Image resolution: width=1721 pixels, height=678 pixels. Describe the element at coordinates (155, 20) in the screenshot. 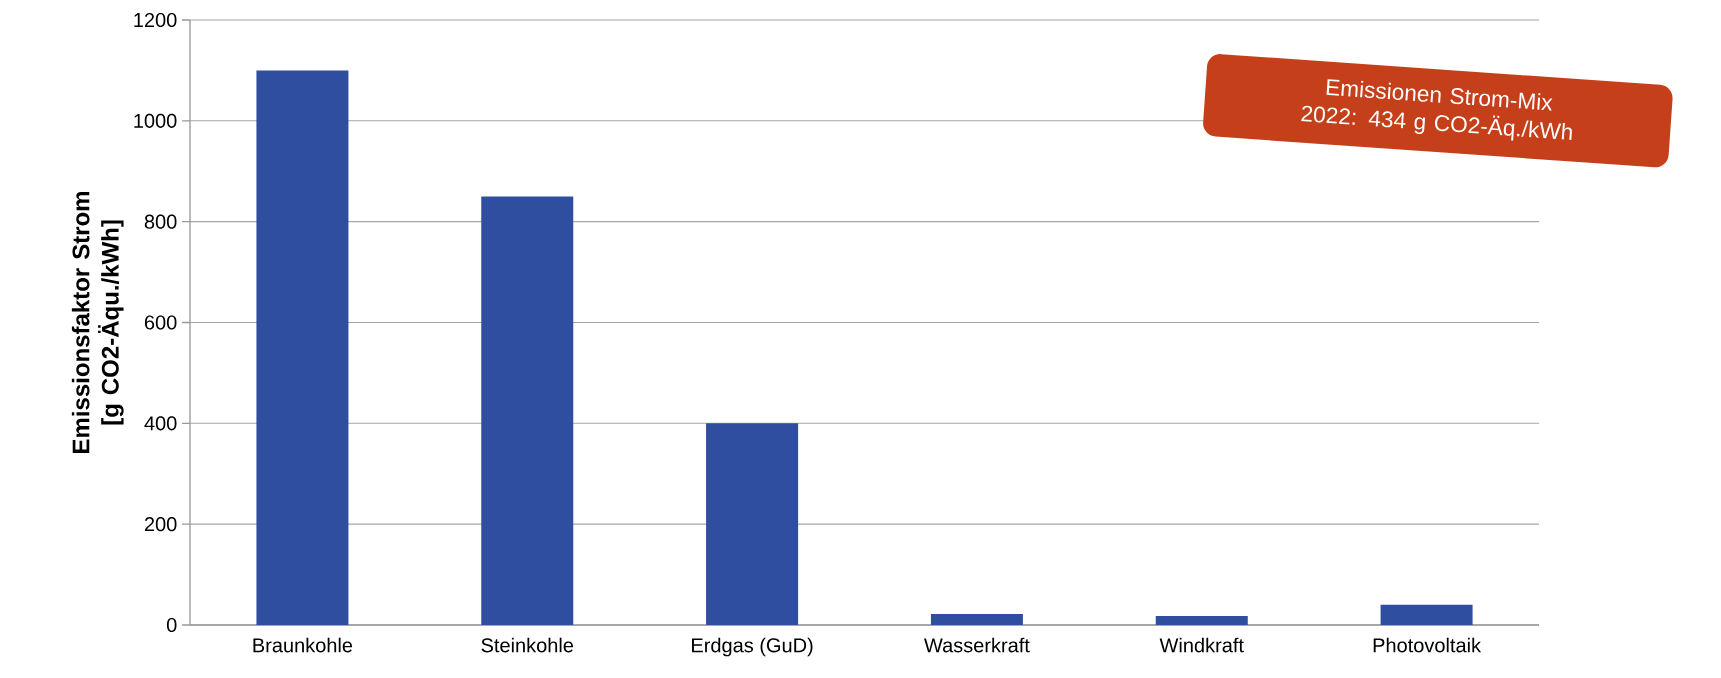

I see `y-tick-label: 1200` at that location.